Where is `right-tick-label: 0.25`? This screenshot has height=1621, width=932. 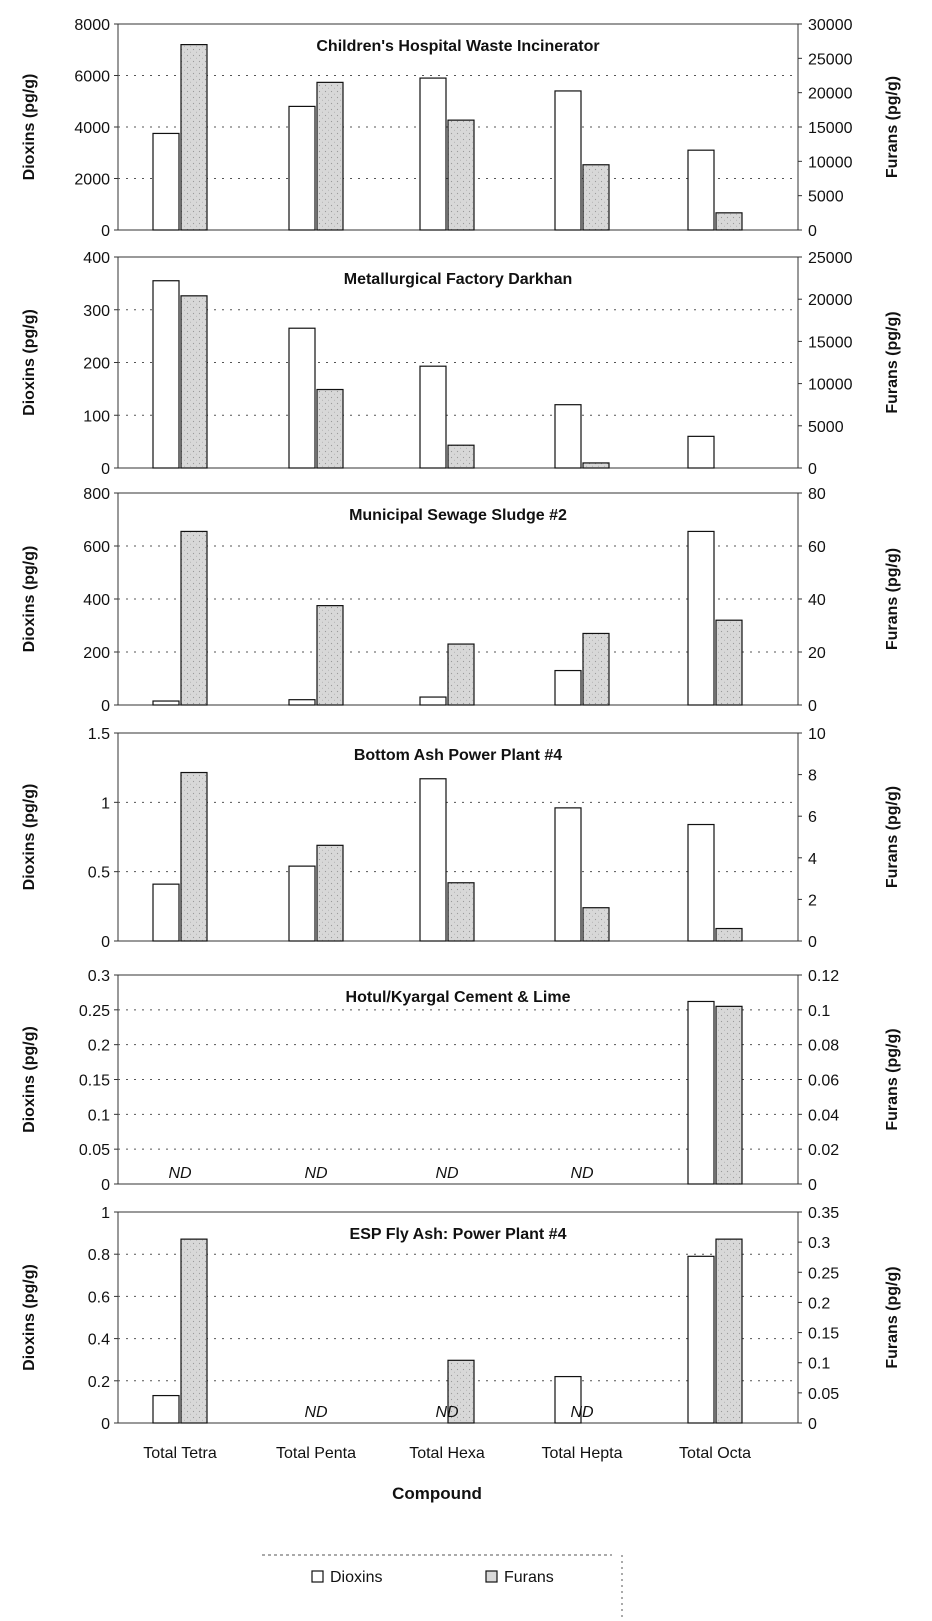 right-tick-label: 0.25 is located at coordinates (823, 1273).